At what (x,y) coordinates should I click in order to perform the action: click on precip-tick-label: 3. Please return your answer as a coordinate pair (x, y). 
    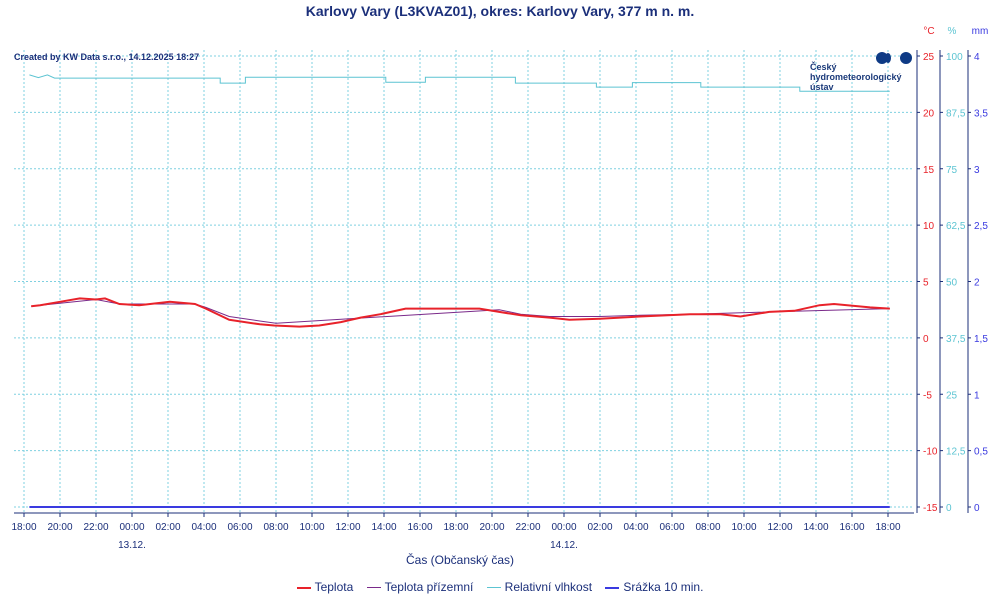
    Looking at the image, I should click on (977, 170).